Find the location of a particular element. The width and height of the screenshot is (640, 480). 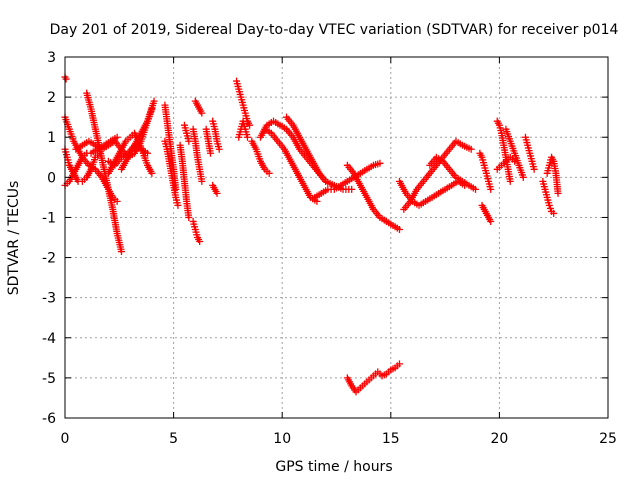

y-tick-label: 0 is located at coordinates (51, 178).